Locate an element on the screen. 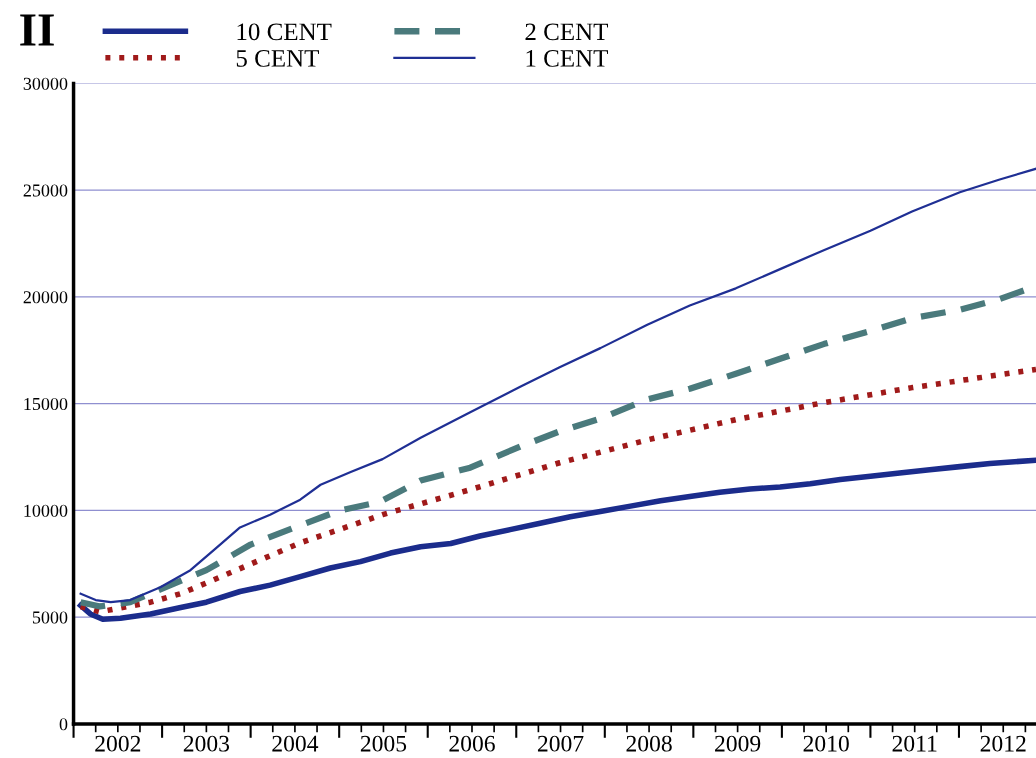 This screenshot has height=758, width=1036. x-tick-label: 2010 is located at coordinates (826, 743).